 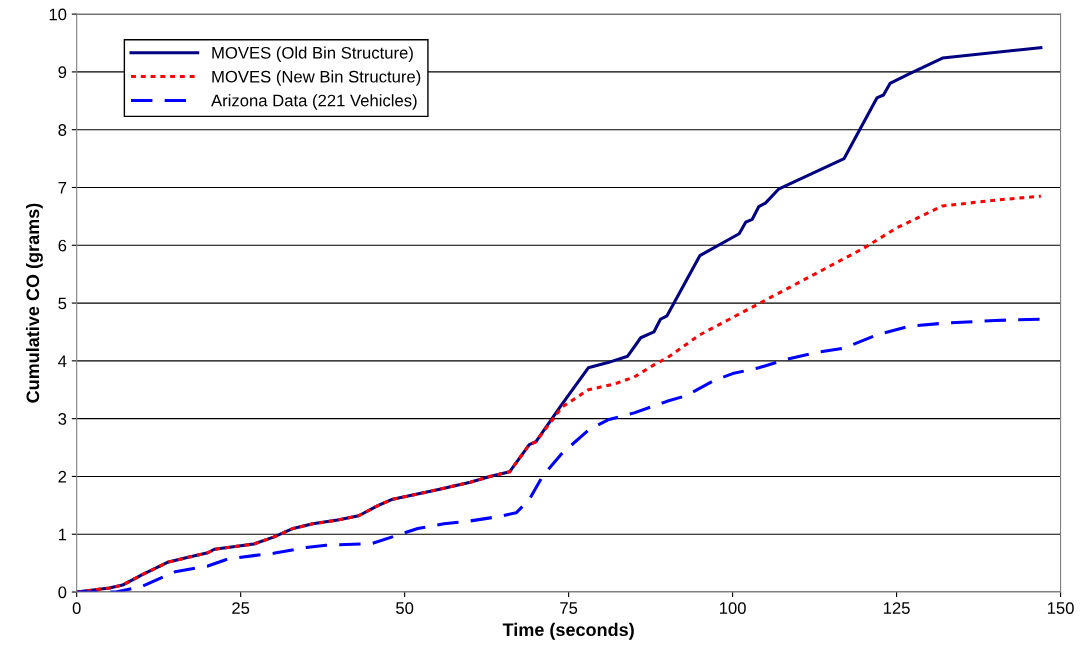 What do you see at coordinates (314, 102) in the screenshot?
I see `legend-label: Arizona Data (221 Vehicles)` at bounding box center [314, 102].